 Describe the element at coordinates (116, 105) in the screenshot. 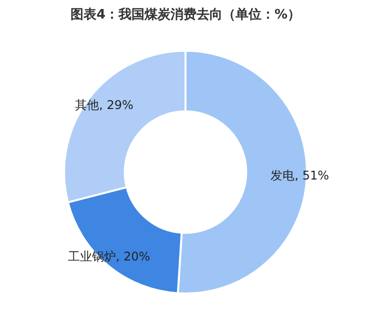

I see `data-label: , 29%` at that location.